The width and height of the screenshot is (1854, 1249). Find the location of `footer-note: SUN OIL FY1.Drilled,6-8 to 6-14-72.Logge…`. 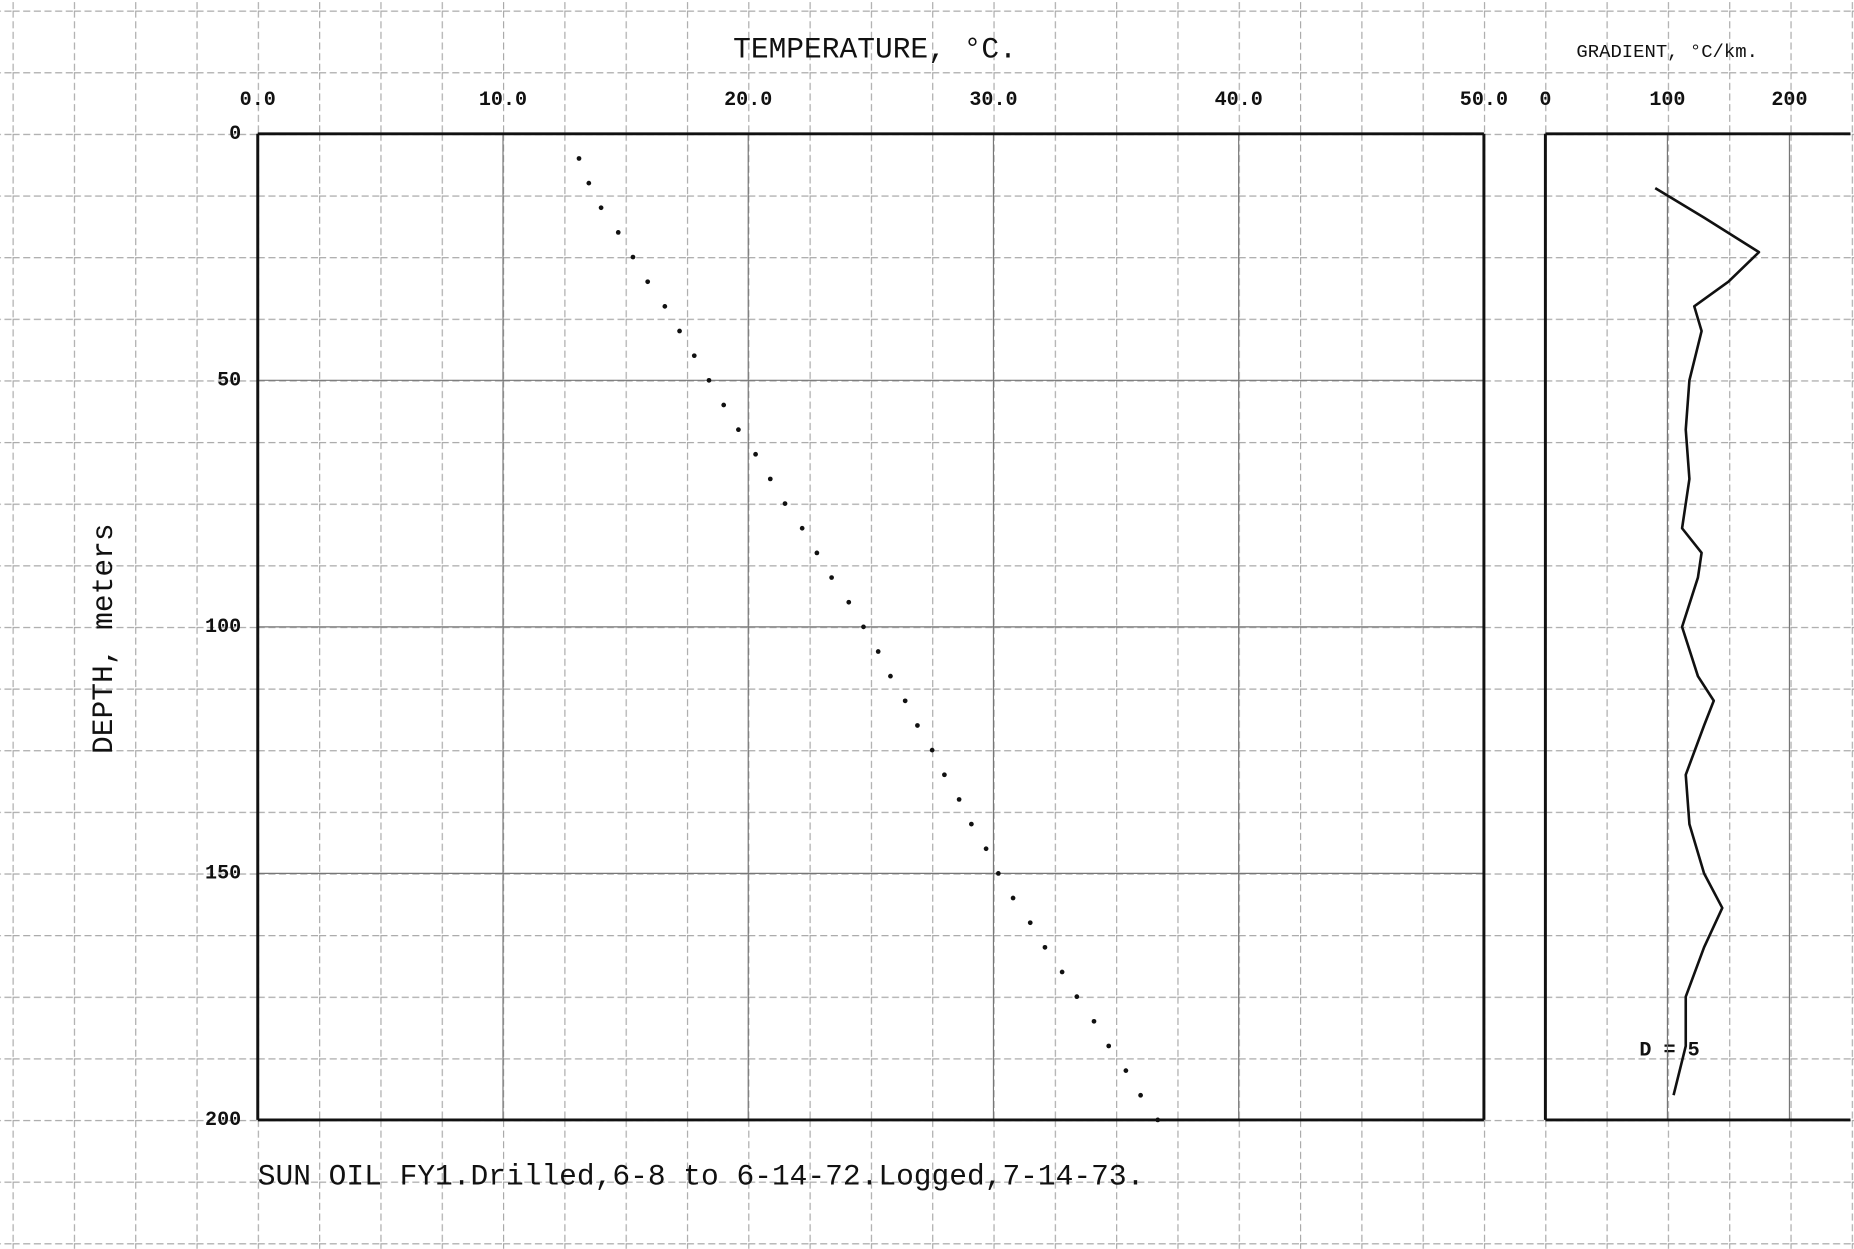

footer-note: SUN OIL FY1.Drilled,6-8 to 6-14-72.Logge… is located at coordinates (701, 1176).